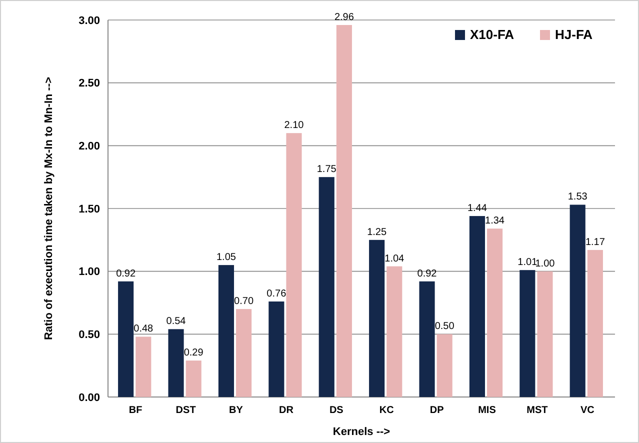  Describe the element at coordinates (286, 410) in the screenshot. I see `x-tick-label: DR` at that location.